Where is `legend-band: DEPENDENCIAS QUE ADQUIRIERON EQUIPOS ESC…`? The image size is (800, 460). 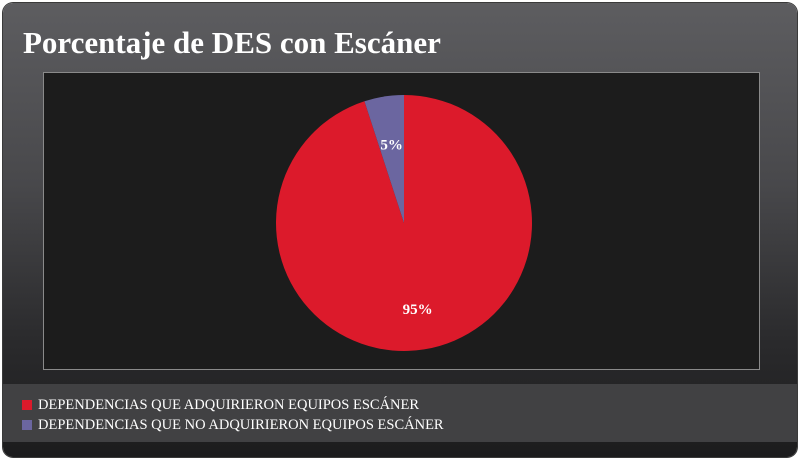 legend-band: DEPENDENCIAS QUE ADQUIRIERON EQUIPOS ESC… is located at coordinates (400, 413).